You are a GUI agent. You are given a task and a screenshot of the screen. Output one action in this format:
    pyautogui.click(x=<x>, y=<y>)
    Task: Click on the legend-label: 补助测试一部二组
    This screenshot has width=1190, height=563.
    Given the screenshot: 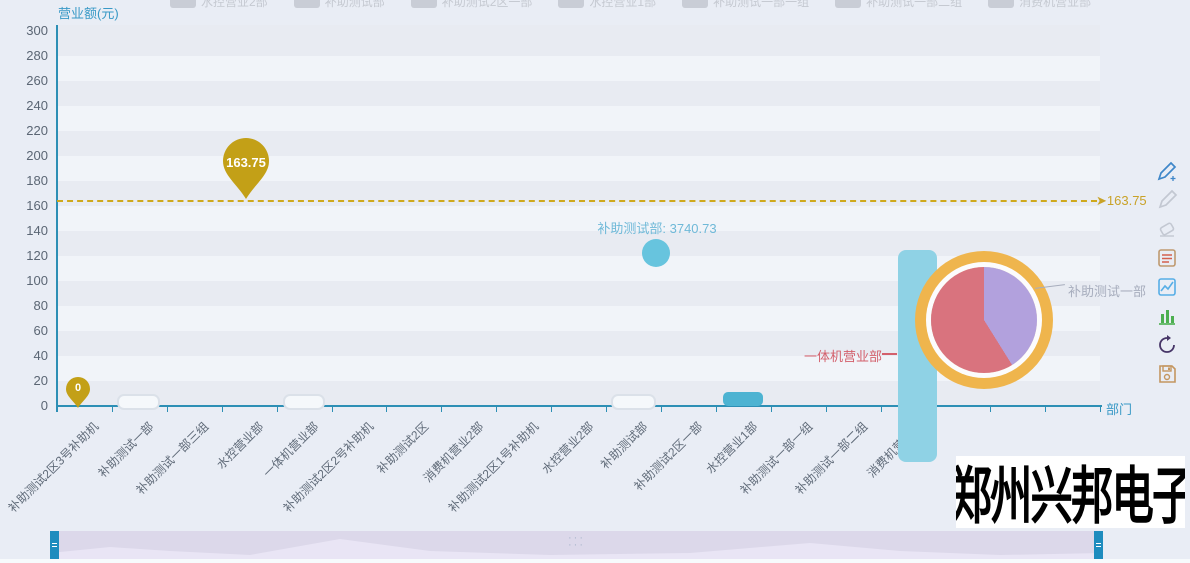 What is the action you would take?
    pyautogui.click(x=914, y=4)
    